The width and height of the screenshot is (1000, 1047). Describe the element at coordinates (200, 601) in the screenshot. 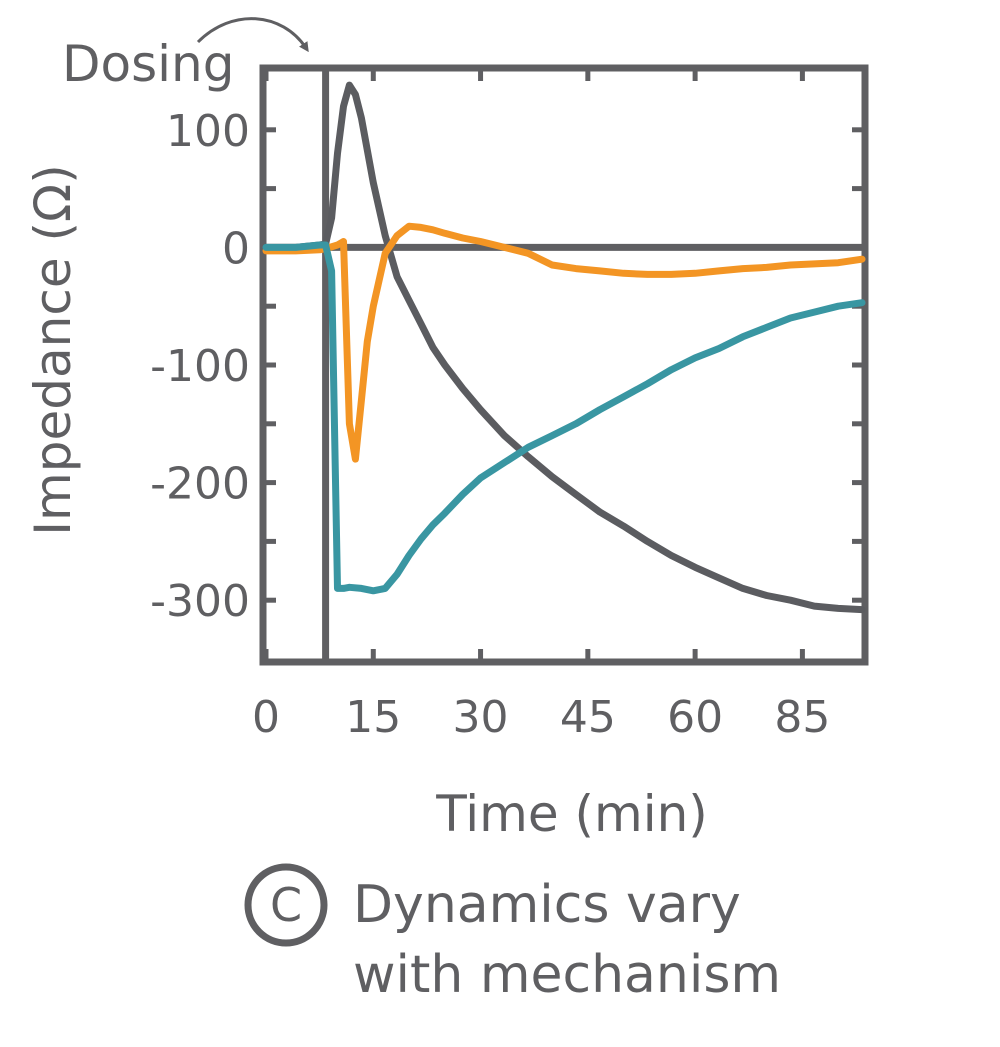

I see `y-tick-label: -300` at that location.